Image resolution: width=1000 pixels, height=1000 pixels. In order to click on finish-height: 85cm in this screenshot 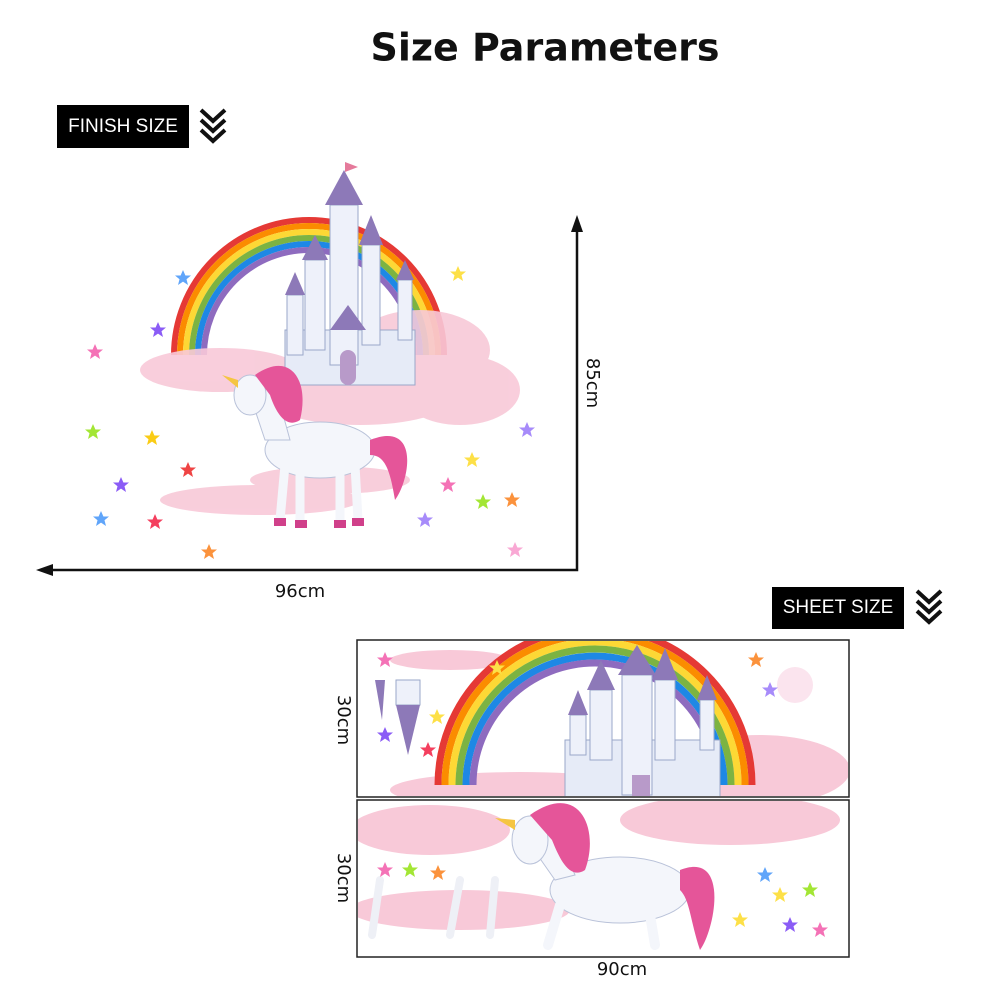, I will do `click(592, 383)`.